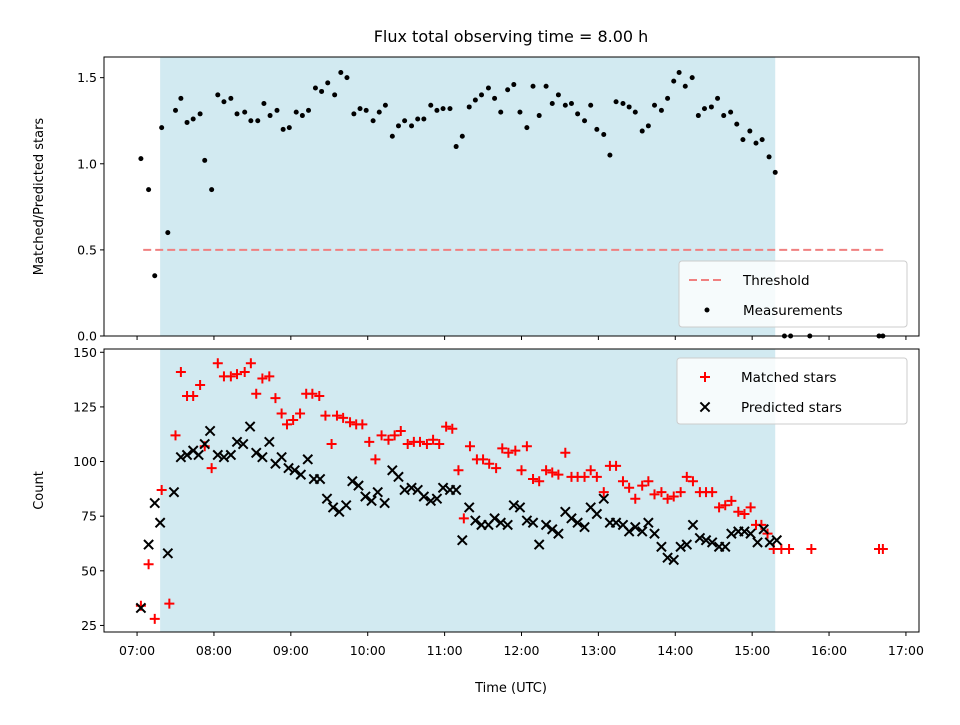 This screenshot has width=960, height=725. I want to click on x-tick-label: 08:00, so click(214, 650).